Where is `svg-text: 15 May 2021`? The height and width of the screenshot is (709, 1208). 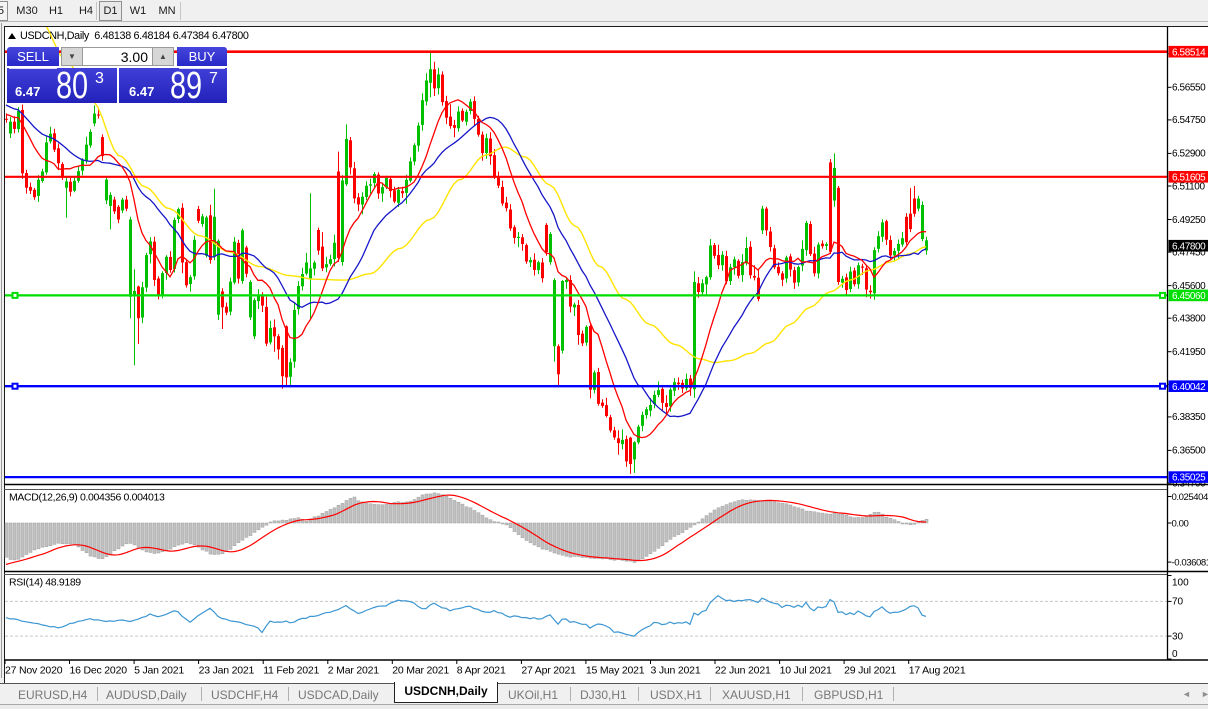
svg-text: 15 May 2021 is located at coordinates (615, 671).